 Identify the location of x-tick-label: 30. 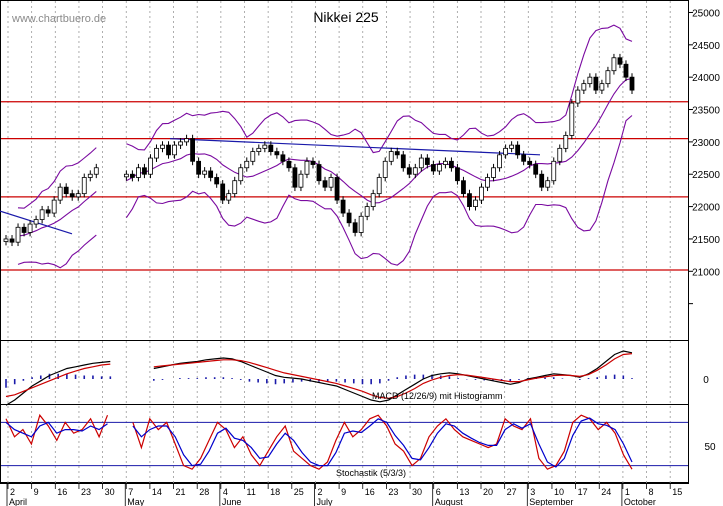
(417, 492).